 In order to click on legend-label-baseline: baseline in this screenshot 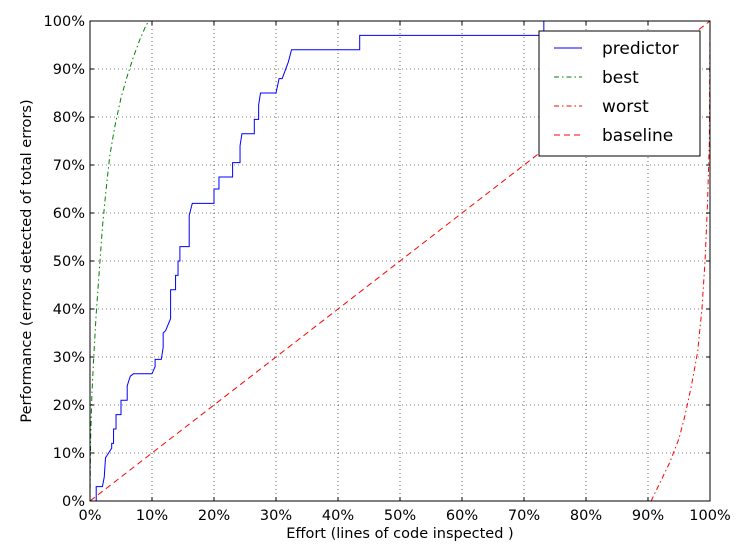, I will do `click(637, 136)`.